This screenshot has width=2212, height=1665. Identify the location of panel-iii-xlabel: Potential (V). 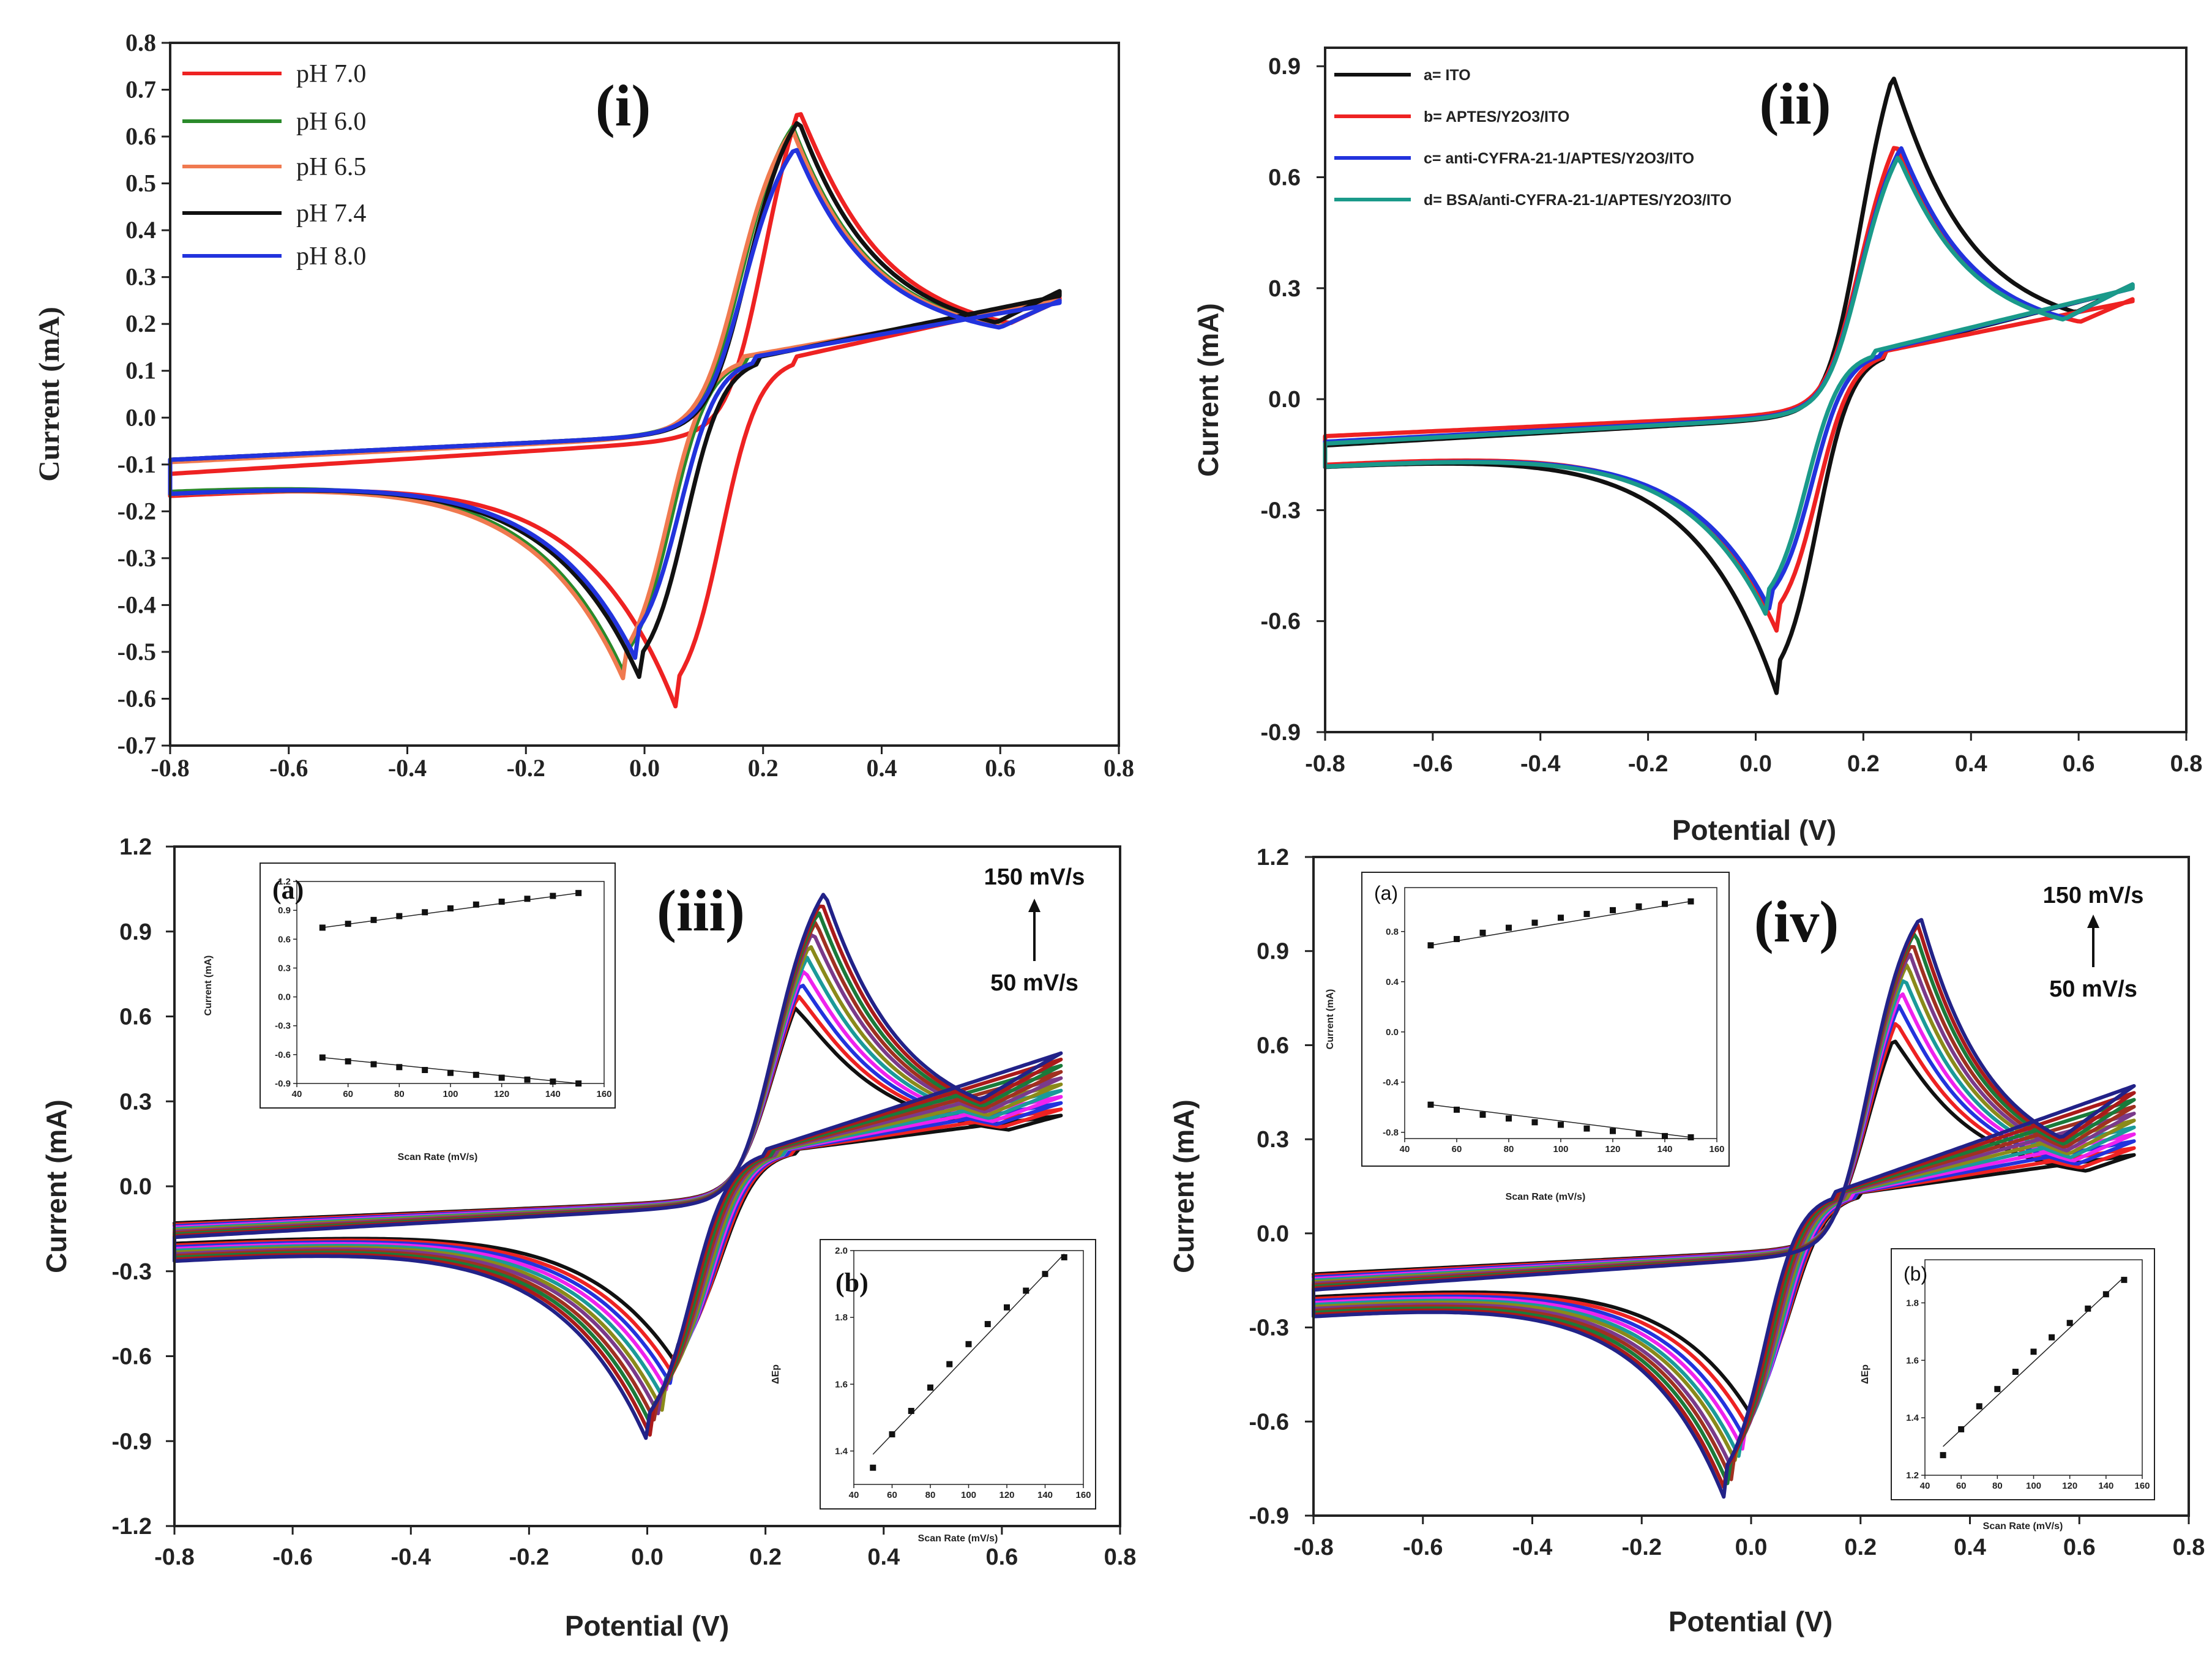
(647, 1626).